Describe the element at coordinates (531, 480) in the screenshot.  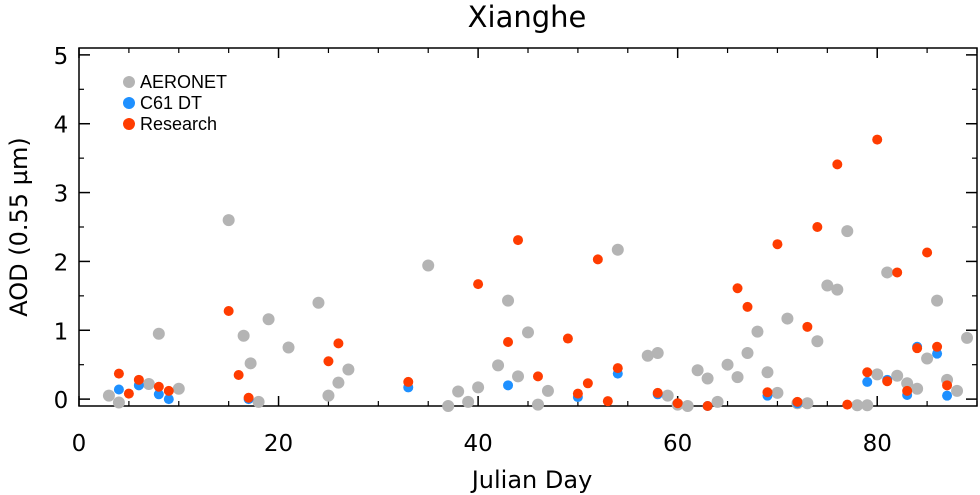
I see `x-axis-label: Julian Day` at that location.